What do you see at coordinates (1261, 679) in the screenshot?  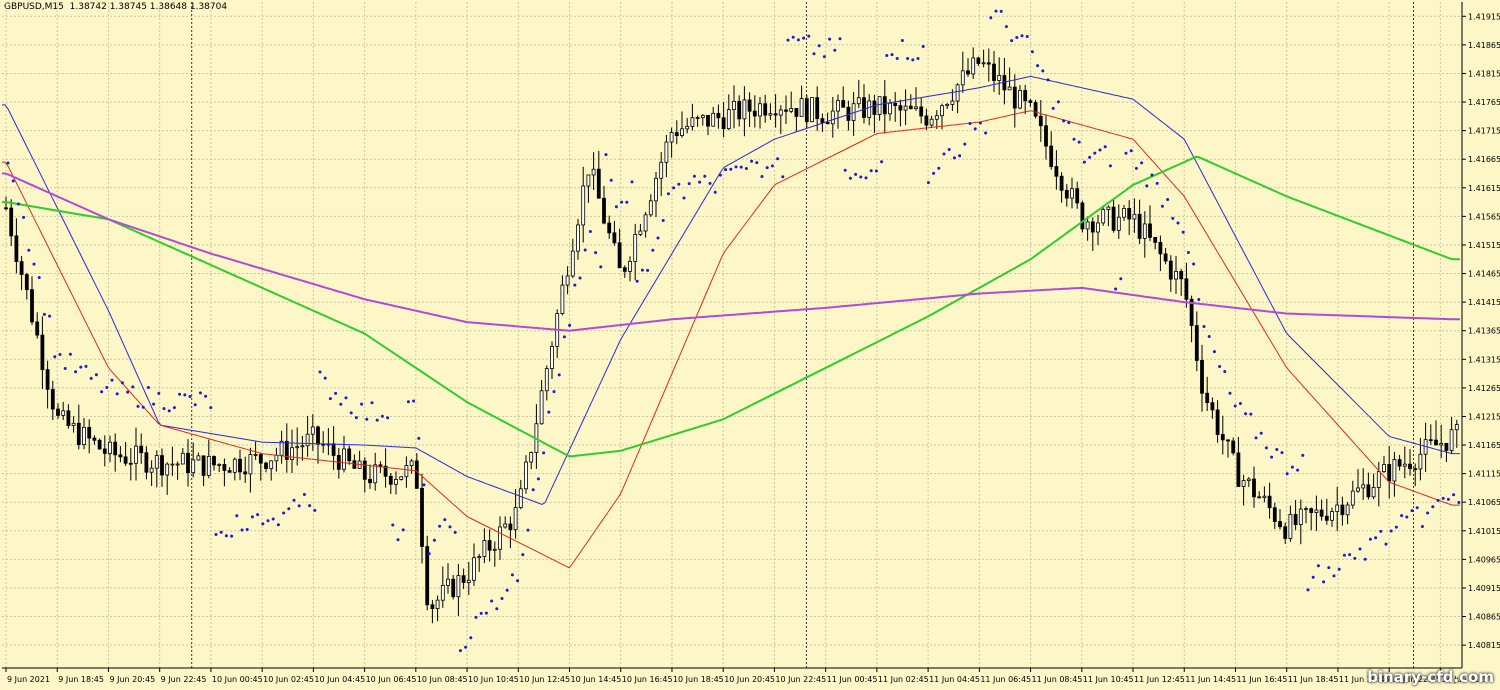 I see `time-tick-label: 11 Jun 16:45` at bounding box center [1261, 679].